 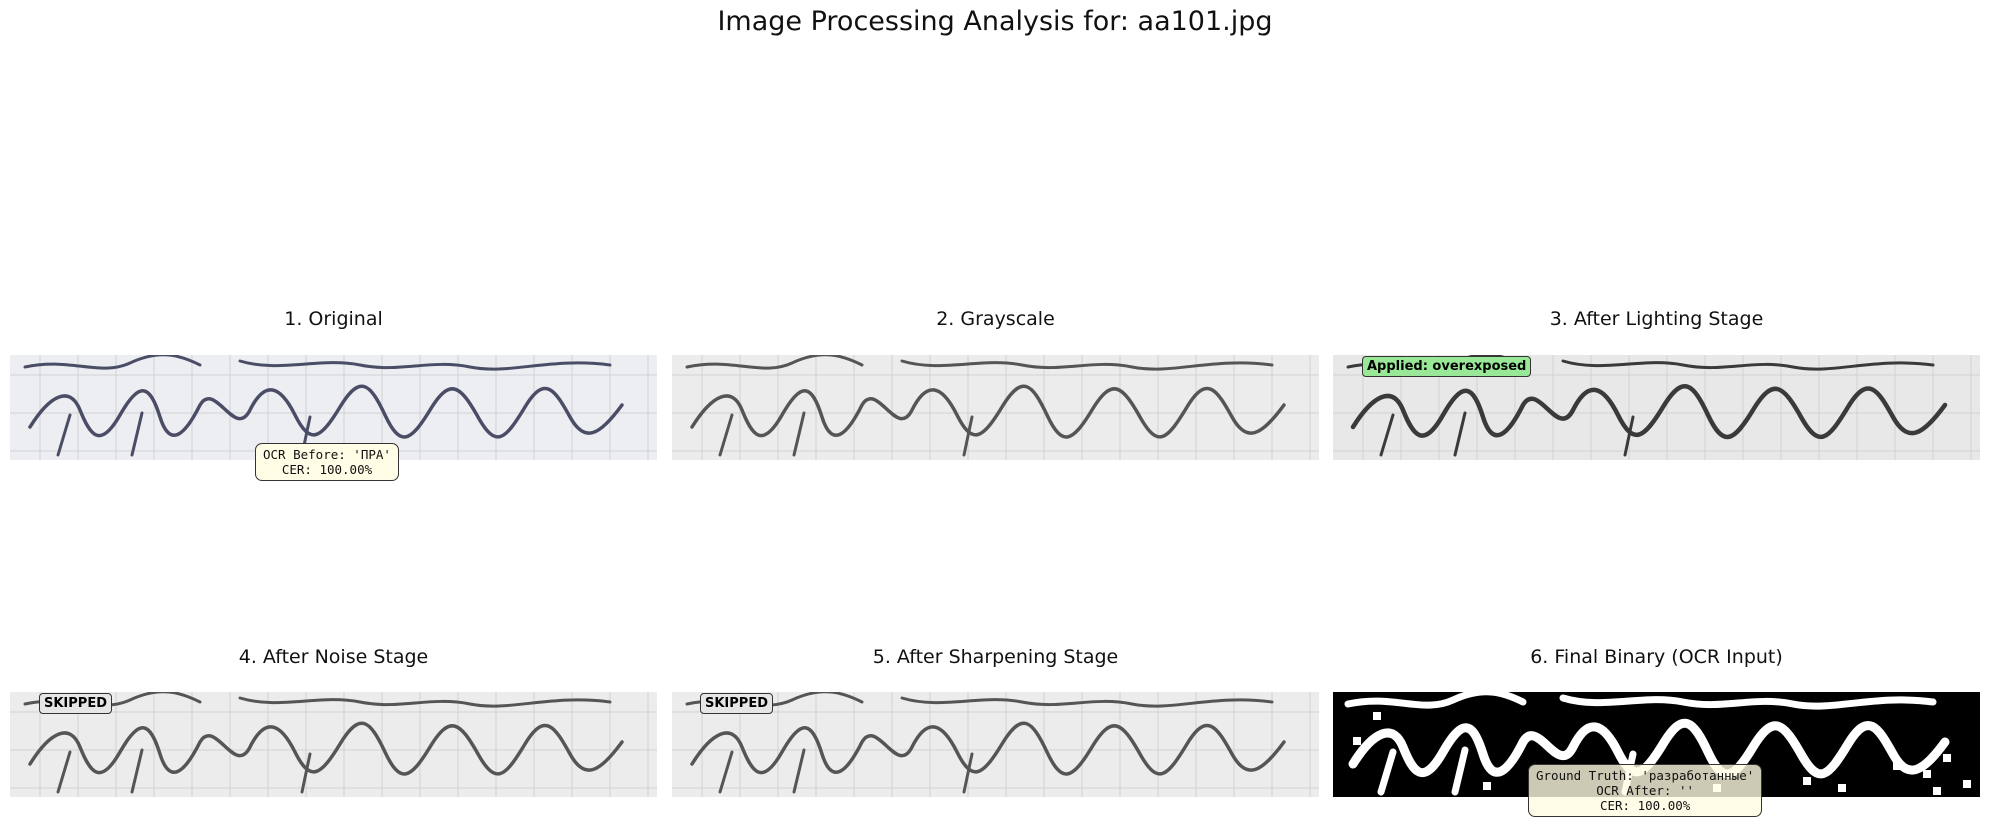 What do you see at coordinates (333, 657) in the screenshot?
I see `panel-title: 4. After Noise Stage` at bounding box center [333, 657].